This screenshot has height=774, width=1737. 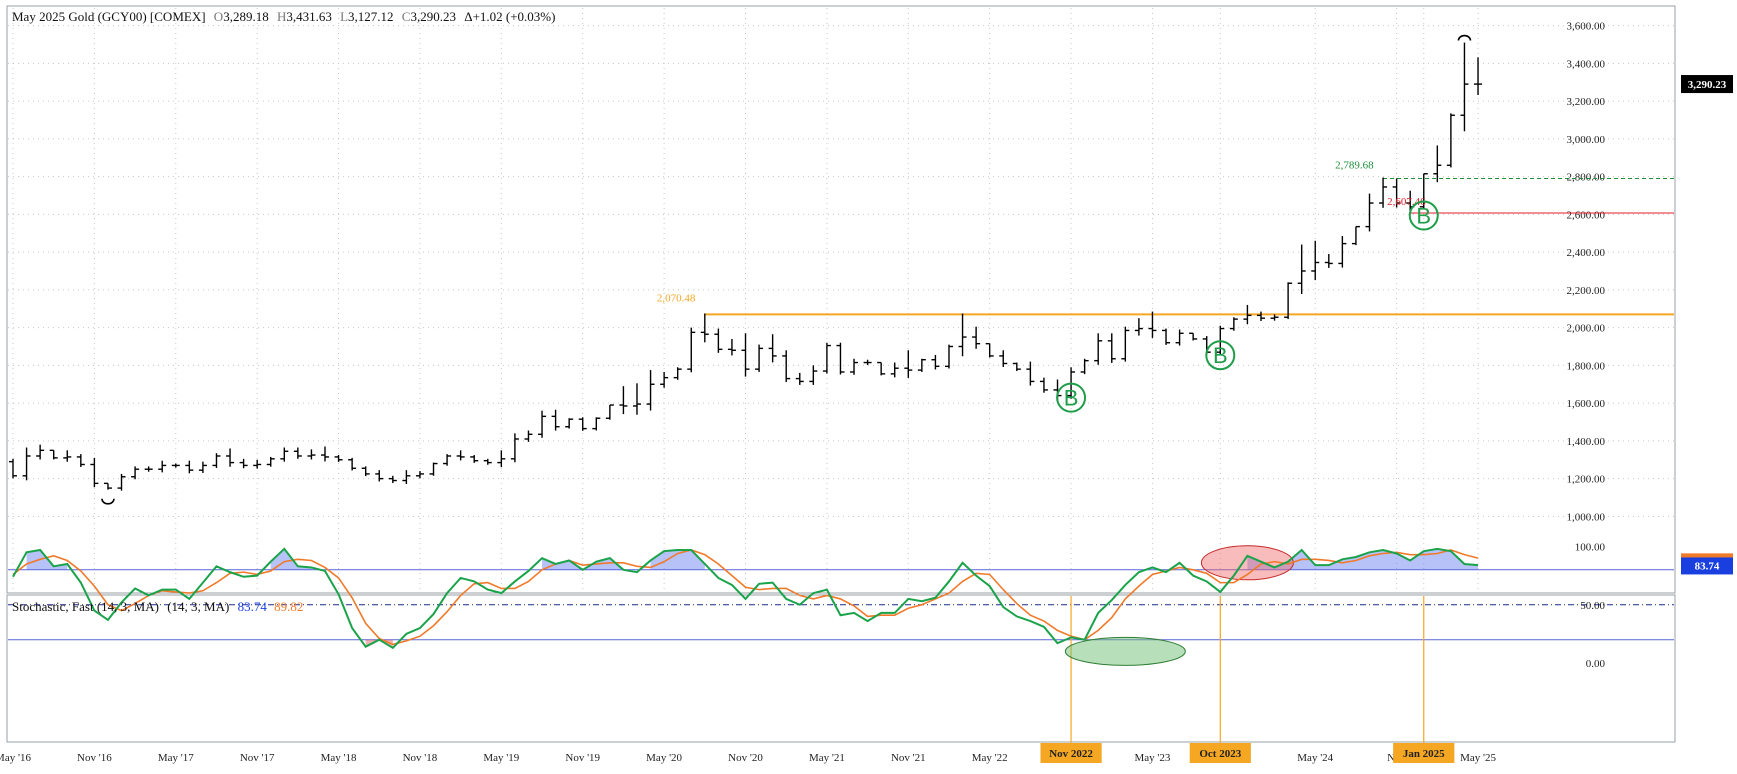 What do you see at coordinates (1586, 366) in the screenshot?
I see `price-tick-label: 1,800.00` at bounding box center [1586, 366].